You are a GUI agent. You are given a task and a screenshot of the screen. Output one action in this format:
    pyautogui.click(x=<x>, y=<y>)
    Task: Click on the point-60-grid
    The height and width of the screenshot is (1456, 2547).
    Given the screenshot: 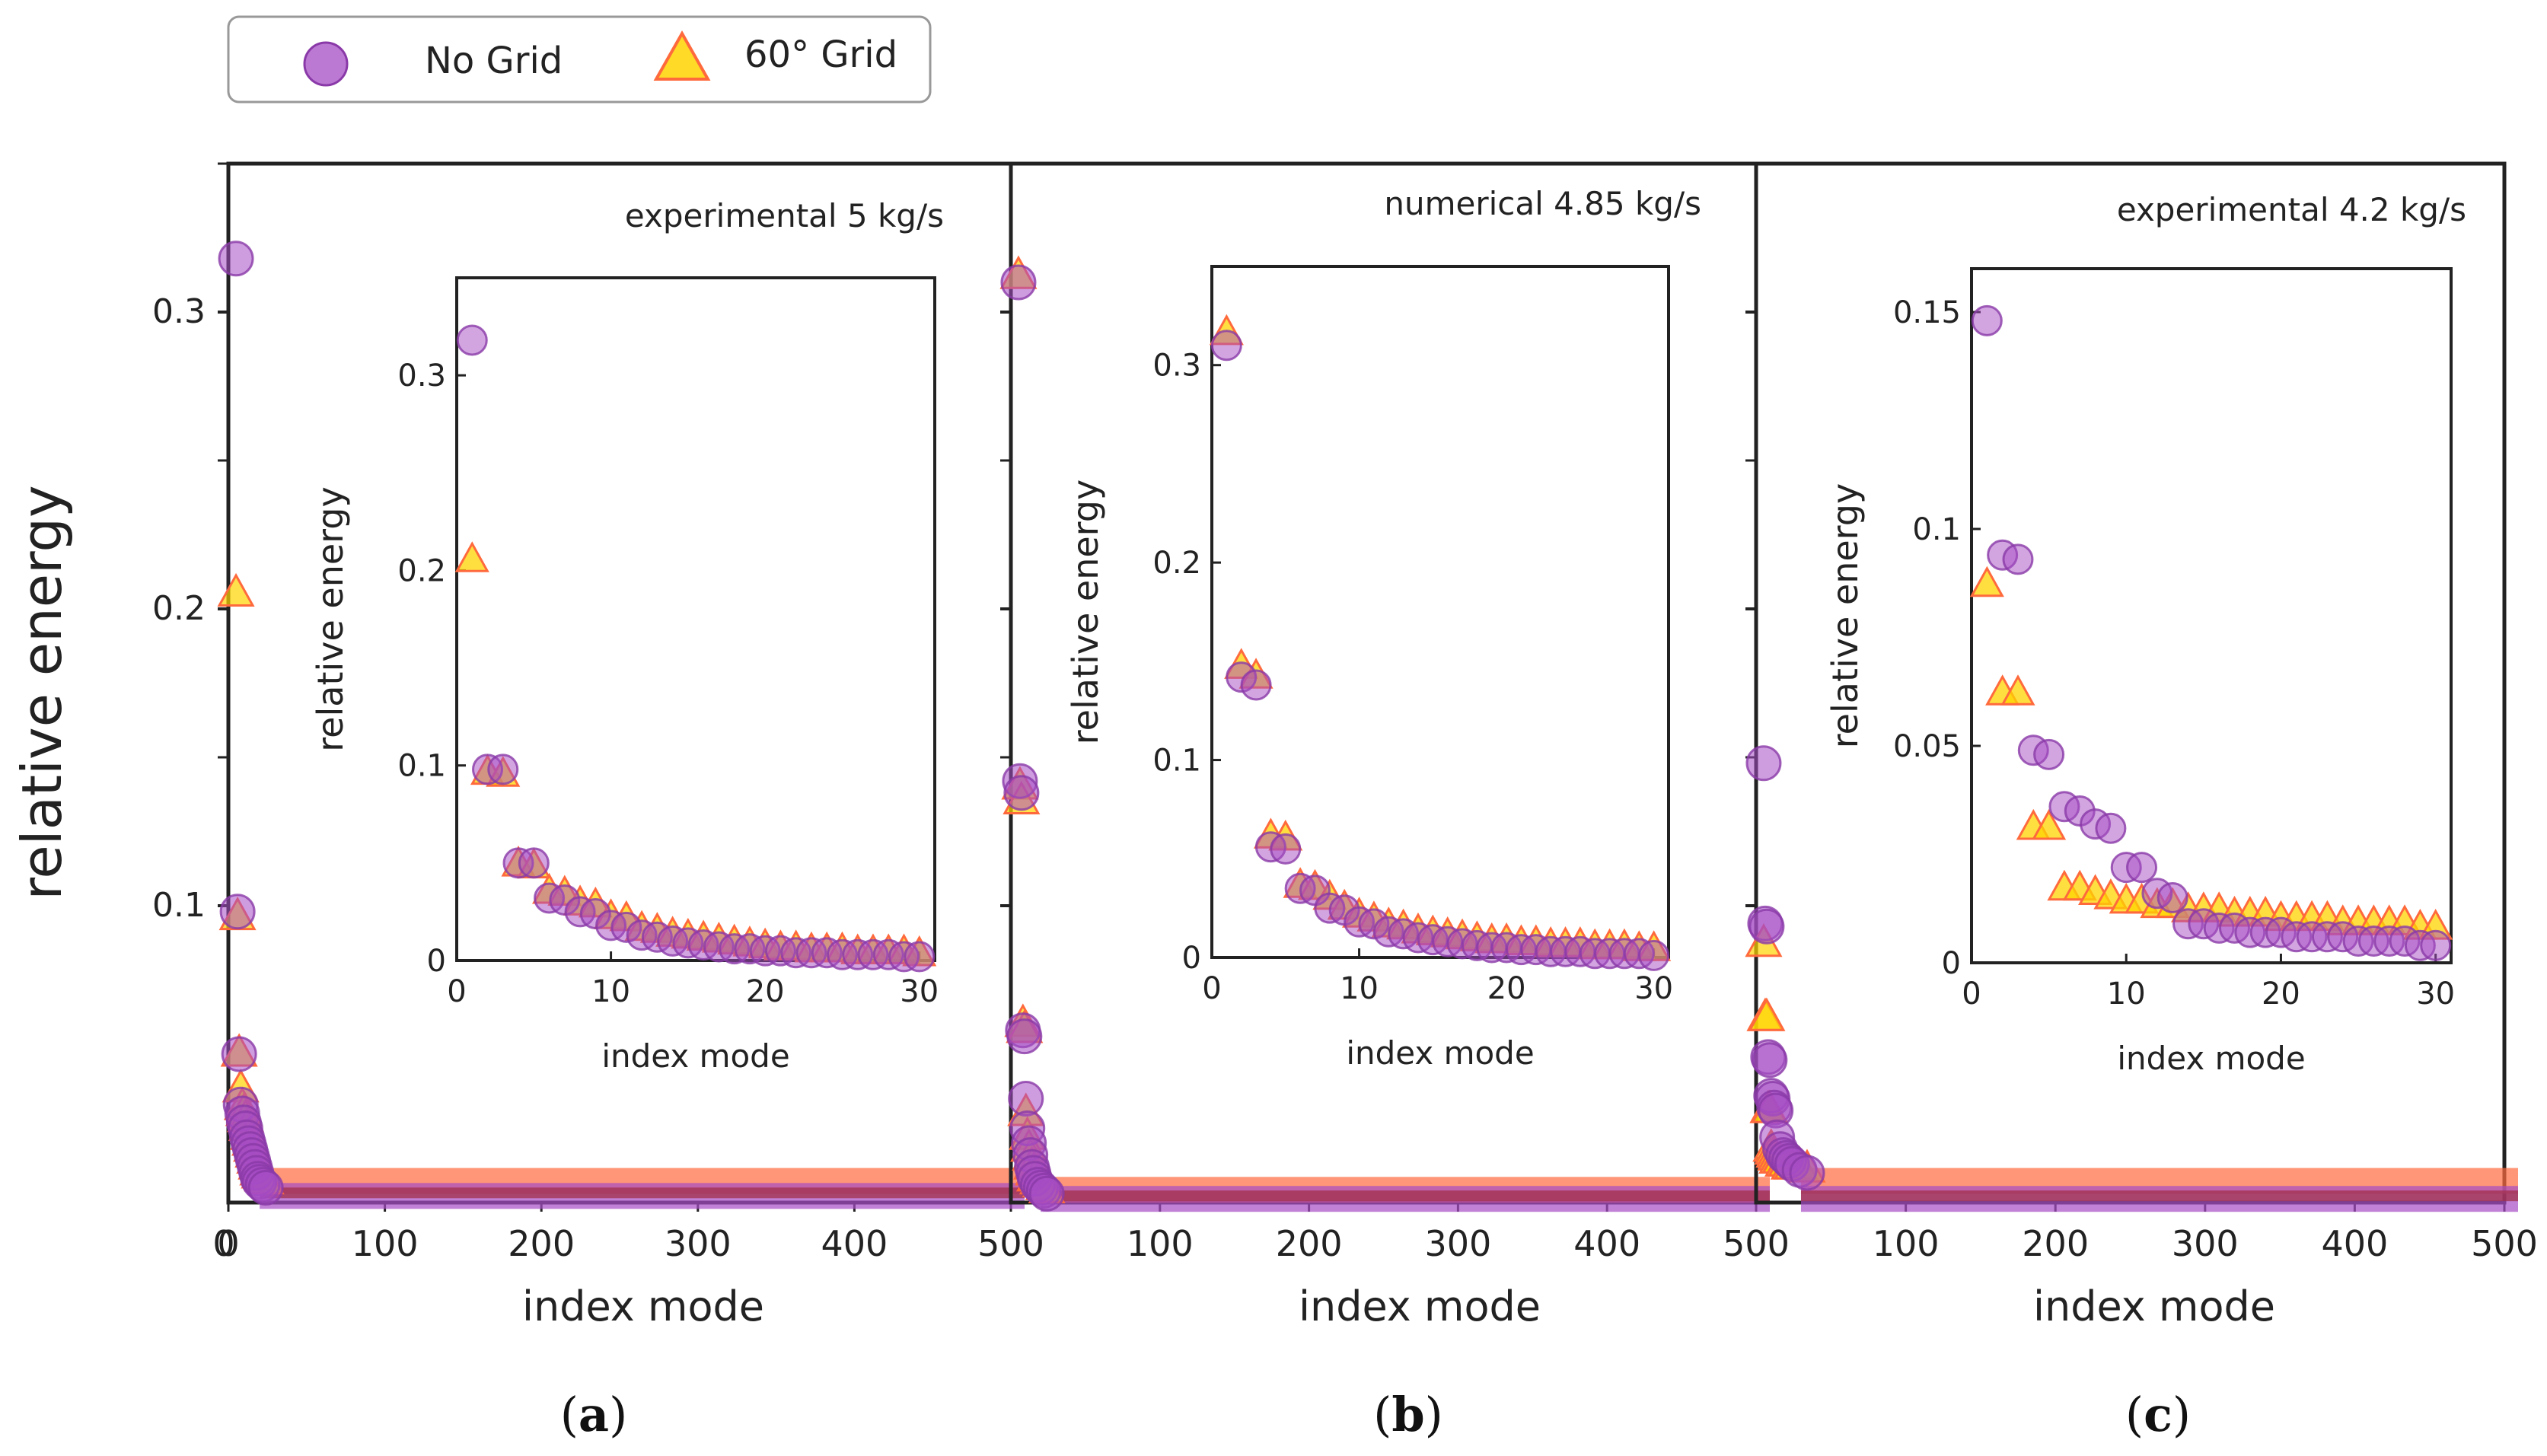 What is the action you would take?
    pyautogui.click(x=1767, y=1014)
    